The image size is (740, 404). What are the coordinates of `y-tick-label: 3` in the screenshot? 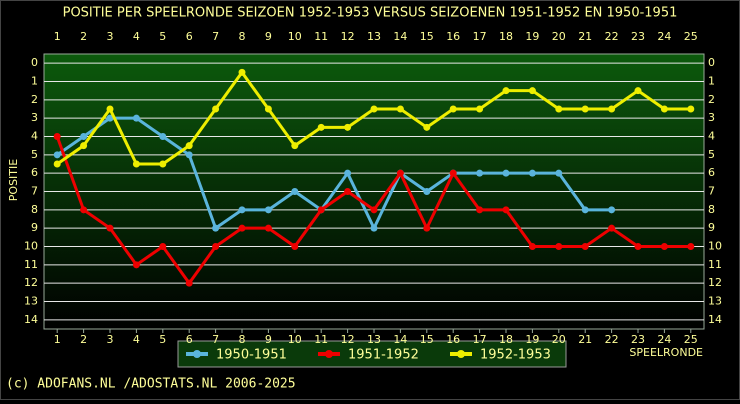 It's located at (34, 117).